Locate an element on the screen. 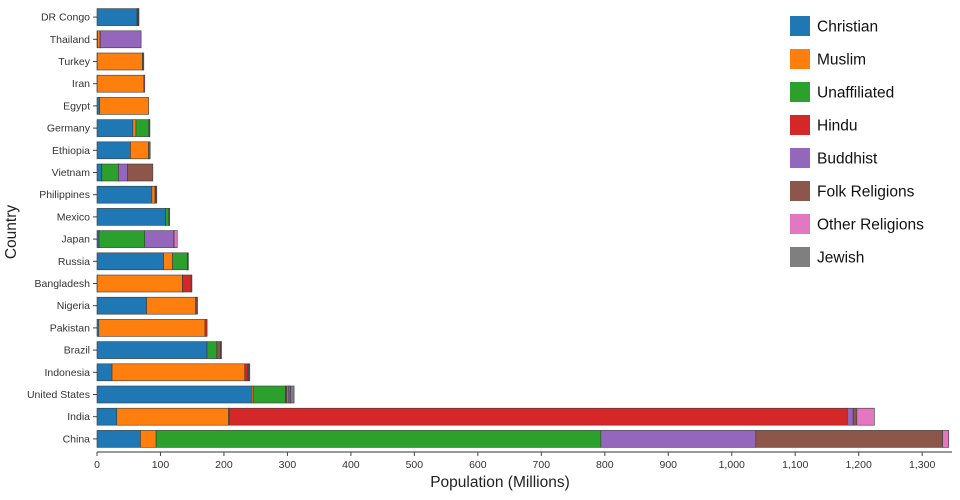  bar-row-china is located at coordinates (522, 439).